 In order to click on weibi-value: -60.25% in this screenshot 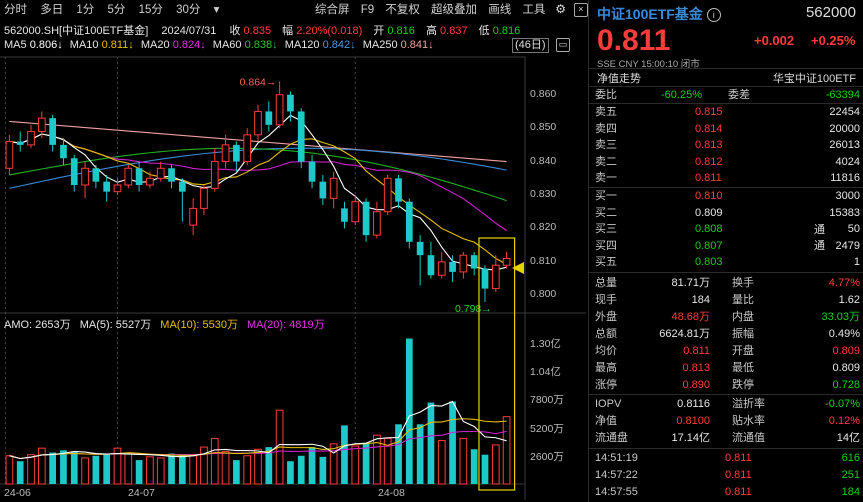, I will do `click(681, 95)`.